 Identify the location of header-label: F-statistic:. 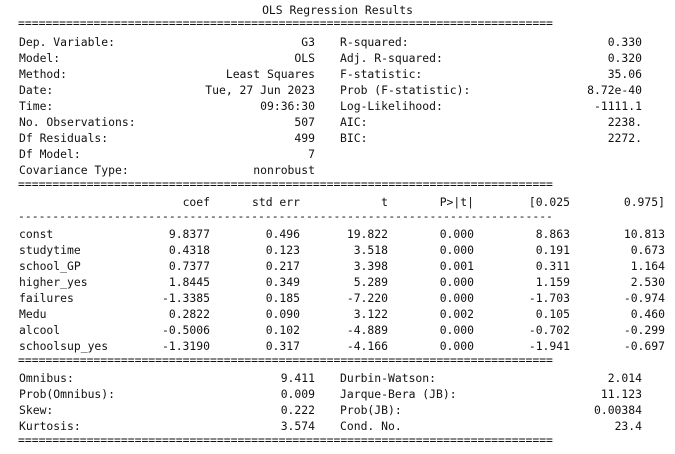
(381, 74).